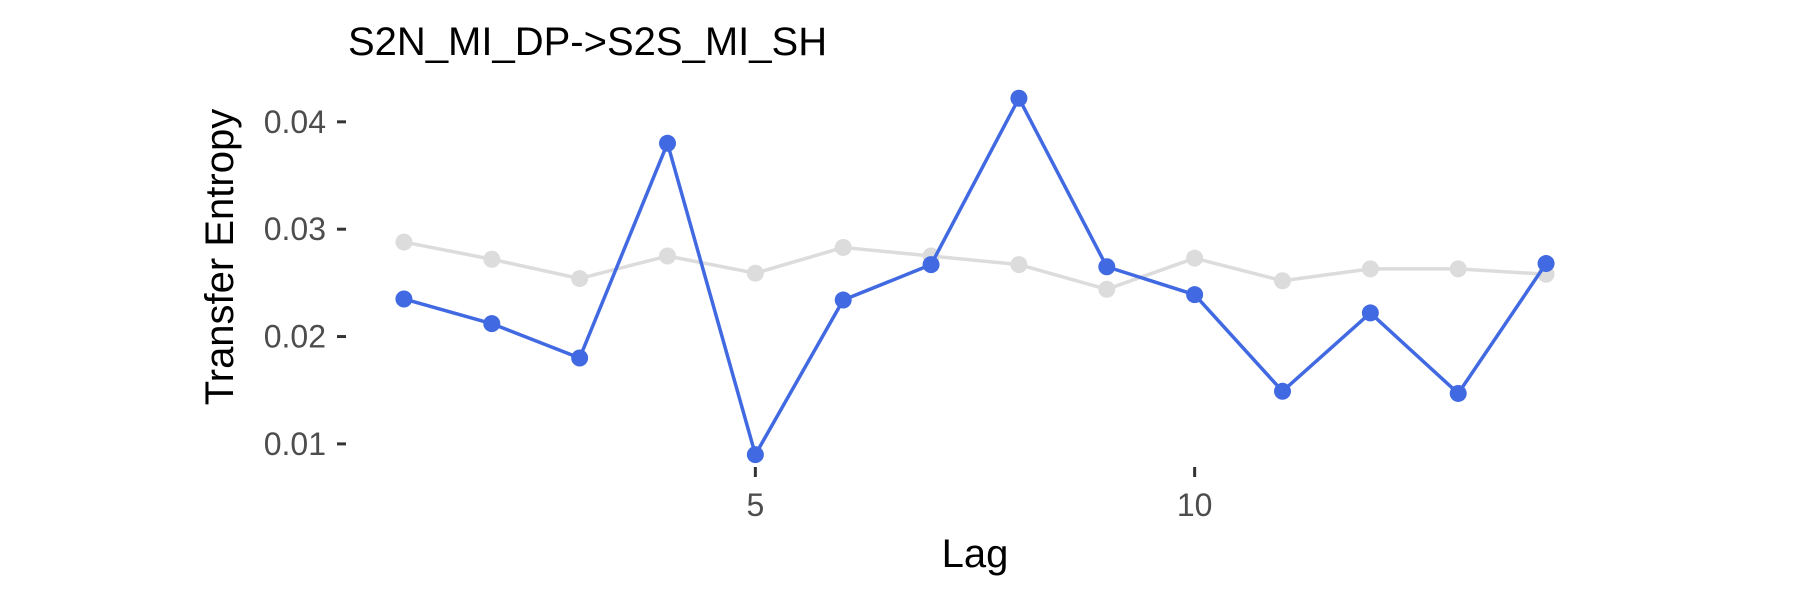  I want to click on y-axis: 0.01 0.02 0.03 0.04, so click(305, 283).